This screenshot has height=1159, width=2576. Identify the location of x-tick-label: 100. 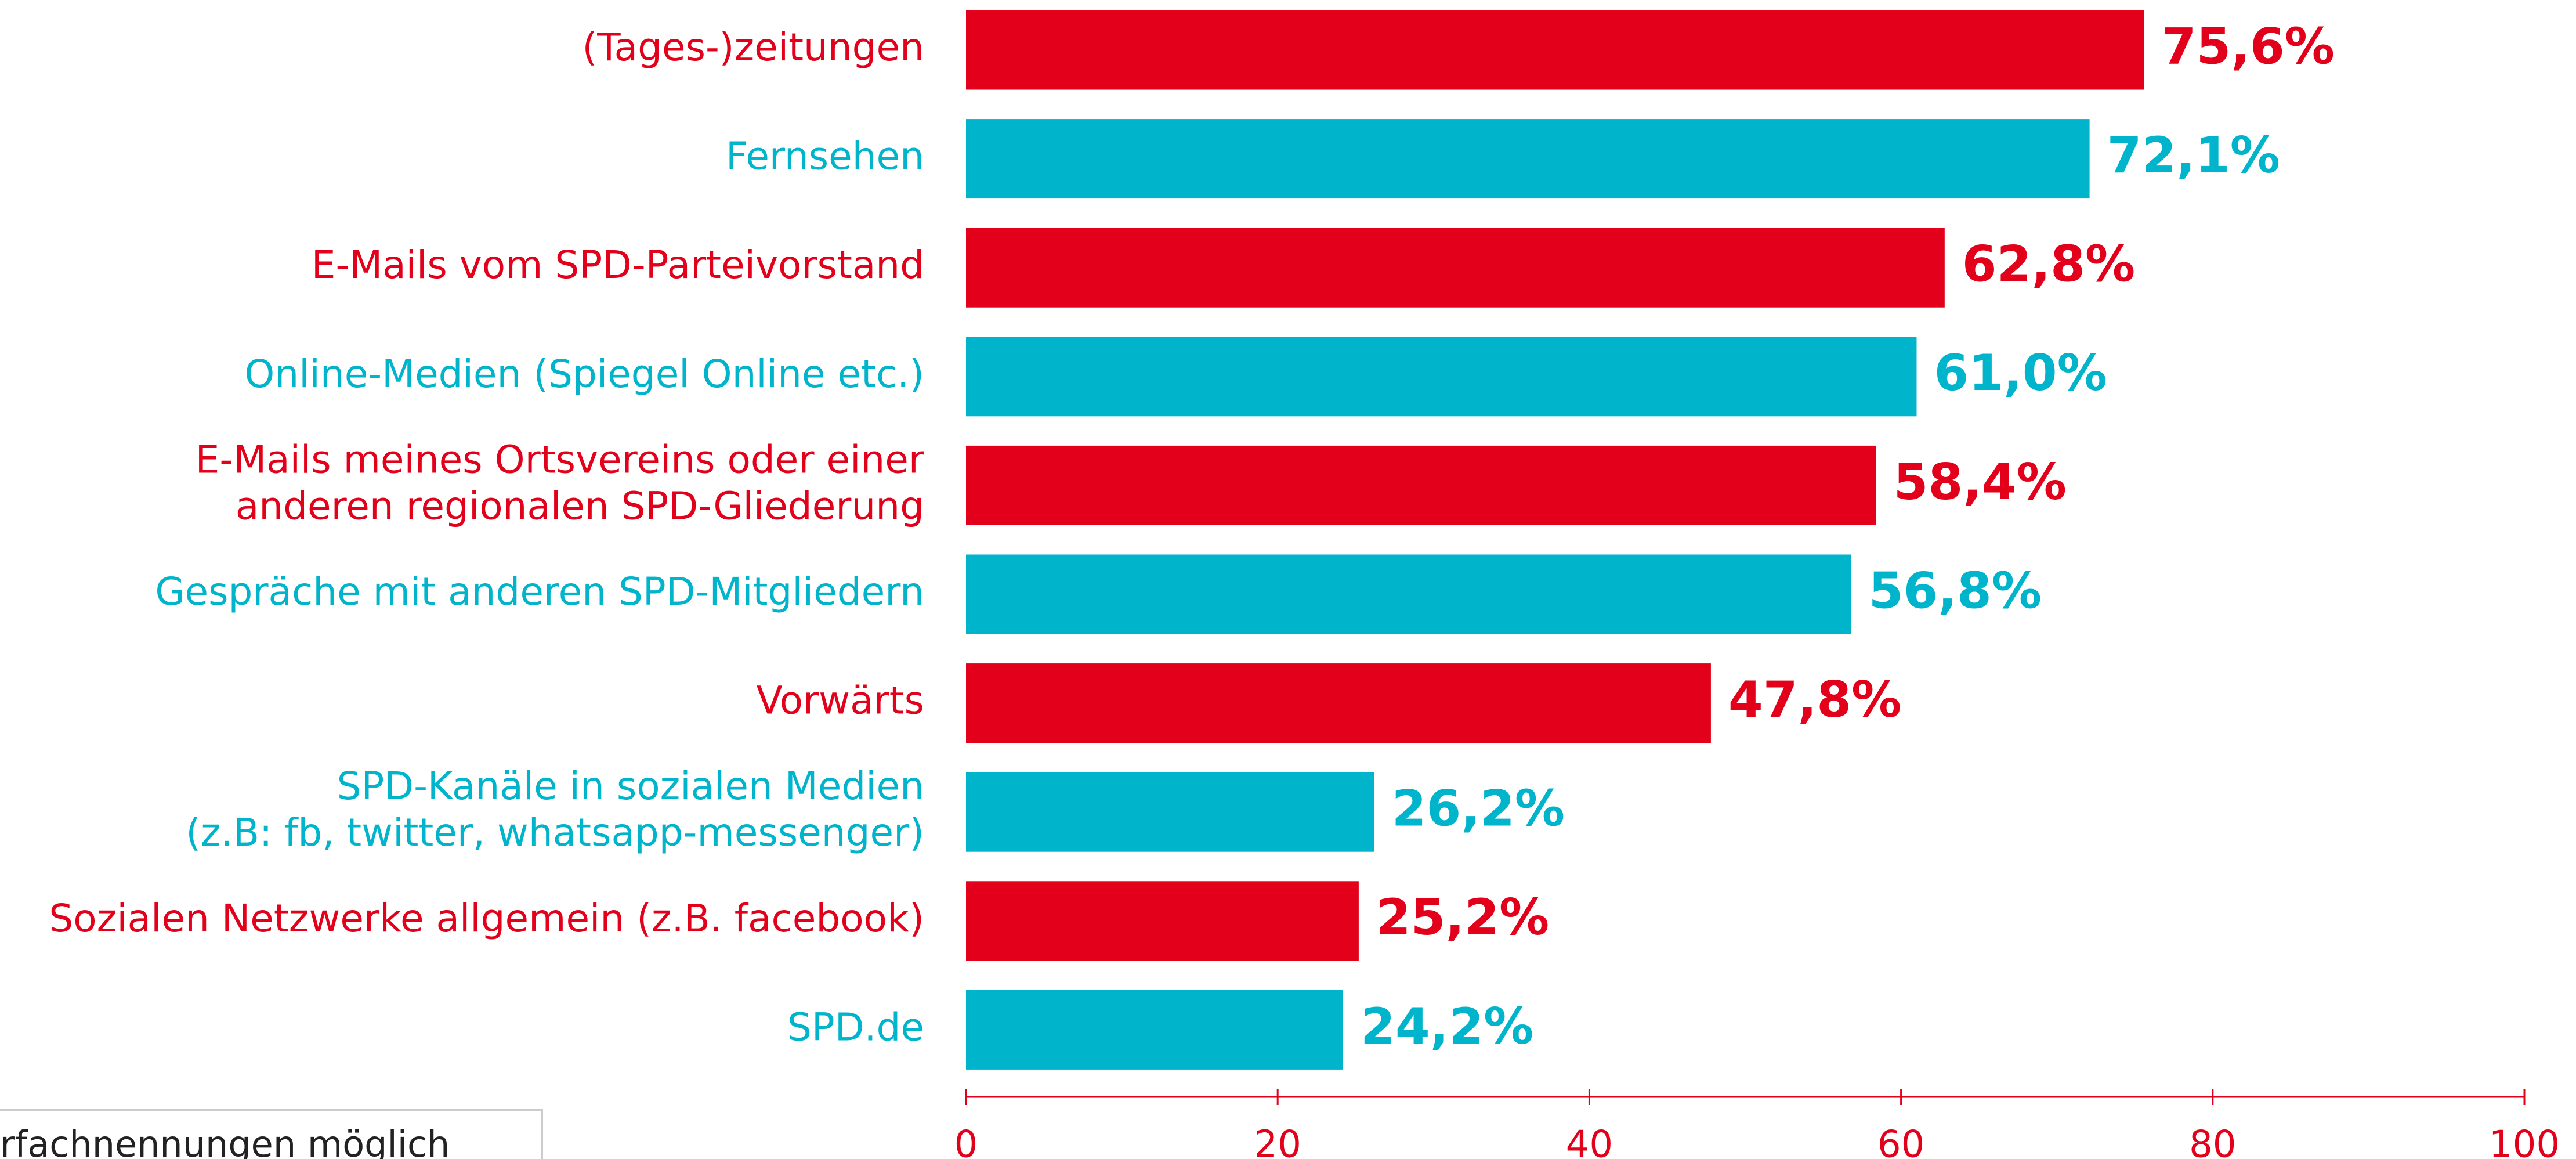
(2524, 1141).